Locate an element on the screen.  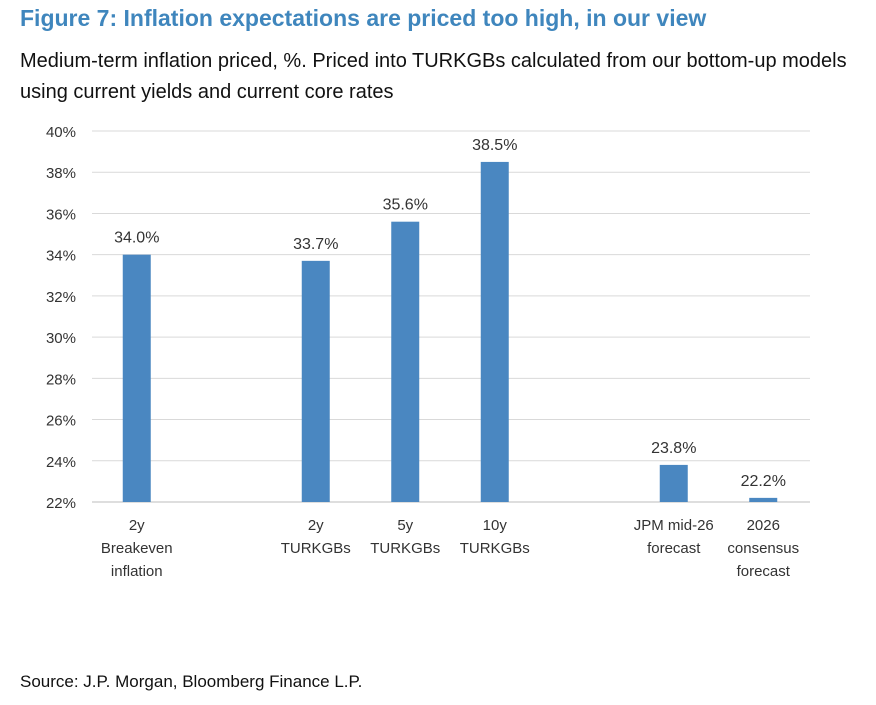
x-tick-label: consensus is located at coordinates (763, 548).